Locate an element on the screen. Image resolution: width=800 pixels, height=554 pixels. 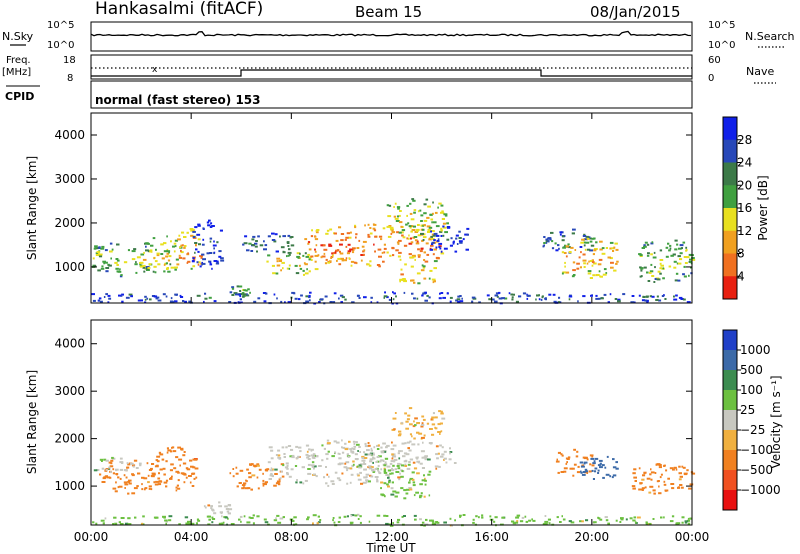
nave-marker: x is located at coordinates (155, 70).